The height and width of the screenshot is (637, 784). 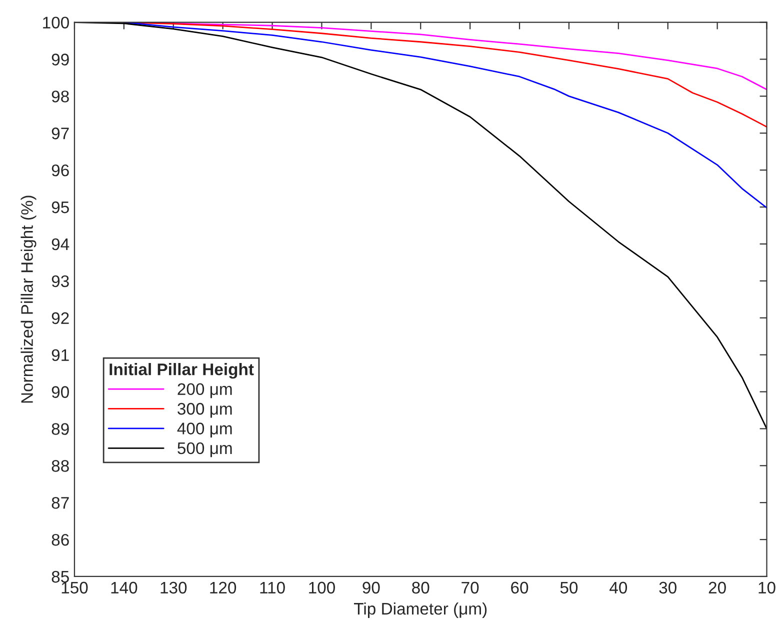 I want to click on x-tick-label: 50, so click(x=569, y=588).